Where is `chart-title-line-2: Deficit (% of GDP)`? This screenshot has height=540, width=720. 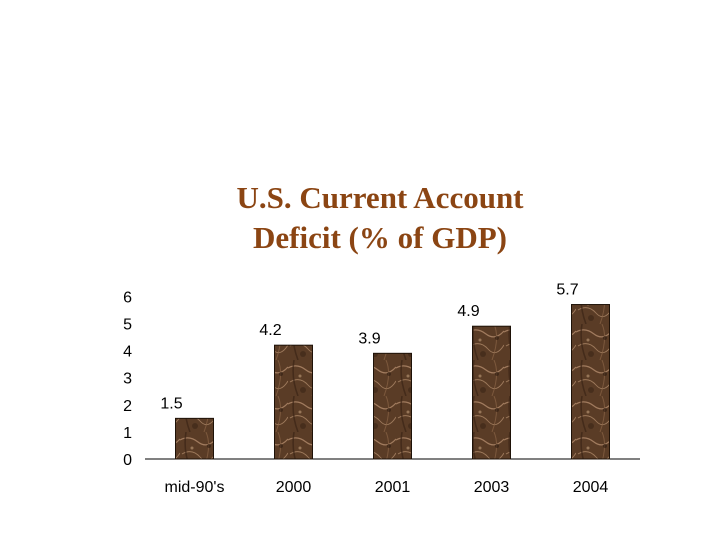
chart-title-line-2: Deficit (% of GDP) is located at coordinates (380, 237).